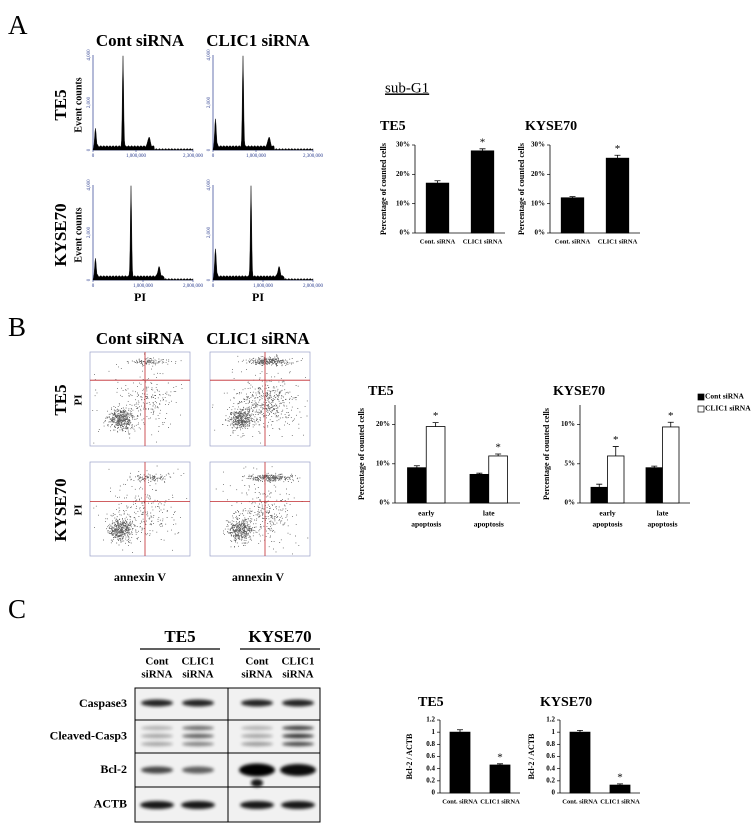 The image size is (756, 835). Describe the element at coordinates (383, 424) in the screenshot. I see `y-tick-label: 20%` at that location.